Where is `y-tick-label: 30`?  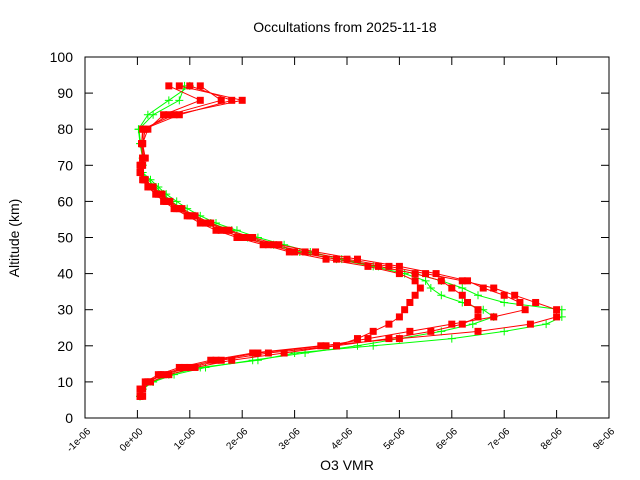 y-tick-label: 30 is located at coordinates (65, 310).